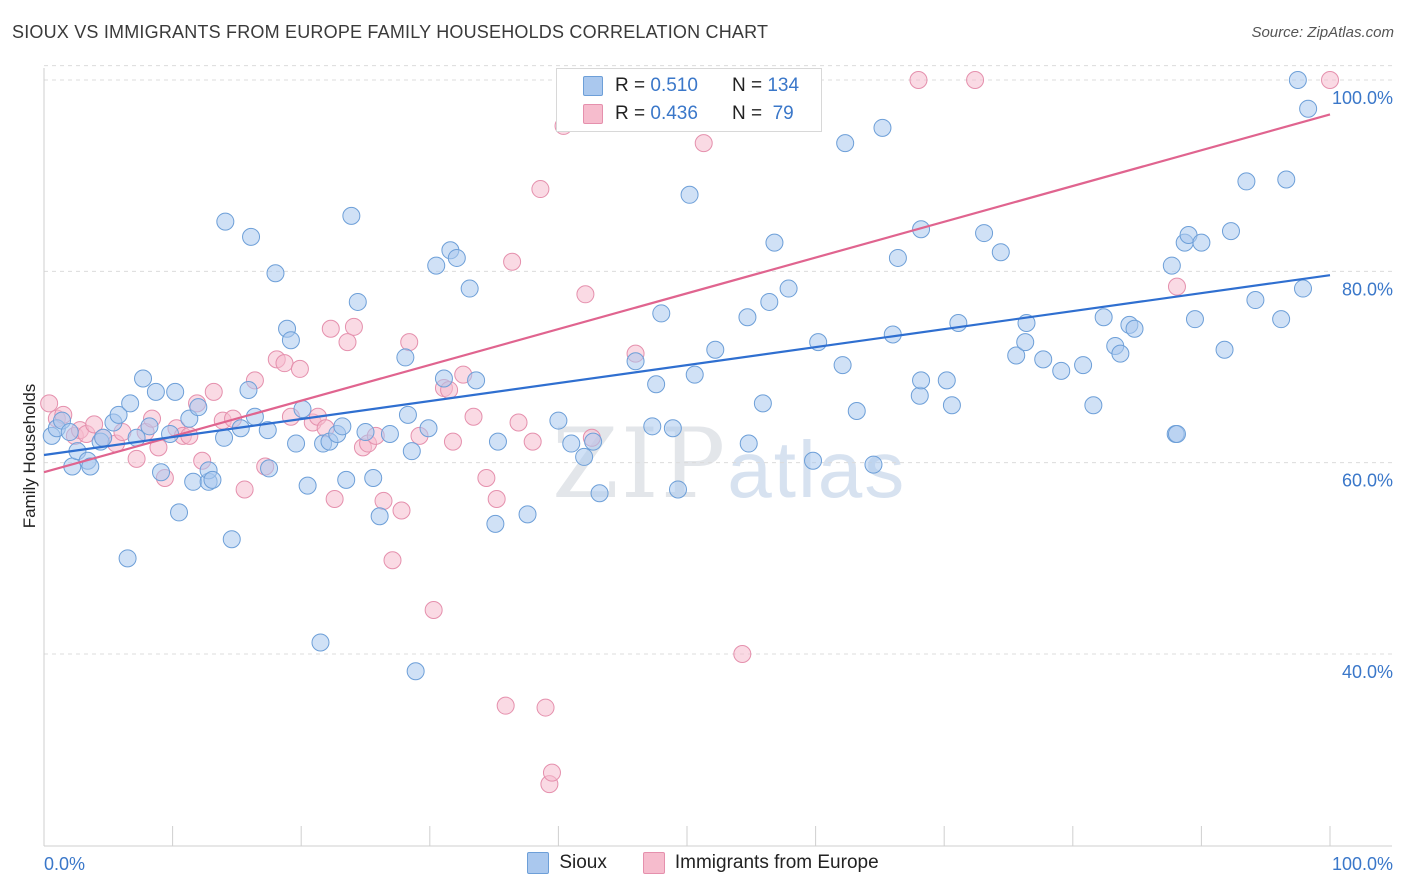  I want to click on source-credit: Source: ZipAtlas.com, so click(1322, 32).